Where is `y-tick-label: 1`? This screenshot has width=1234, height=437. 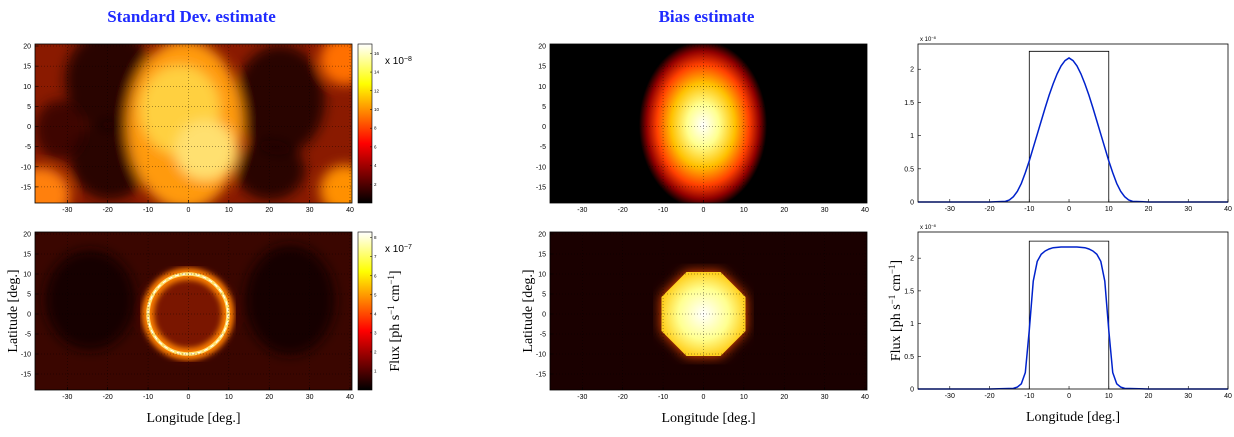 y-tick-label: 1 is located at coordinates (912, 324).